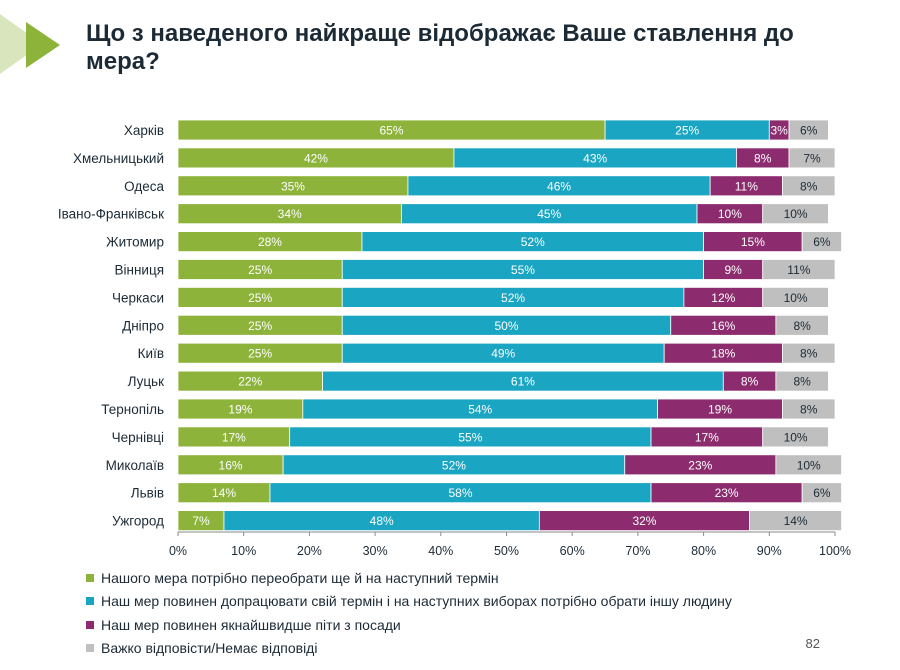 This screenshot has width=900, height=670. Describe the element at coordinates (637, 551) in the screenshot. I see `x-tick-label: 70%` at that location.